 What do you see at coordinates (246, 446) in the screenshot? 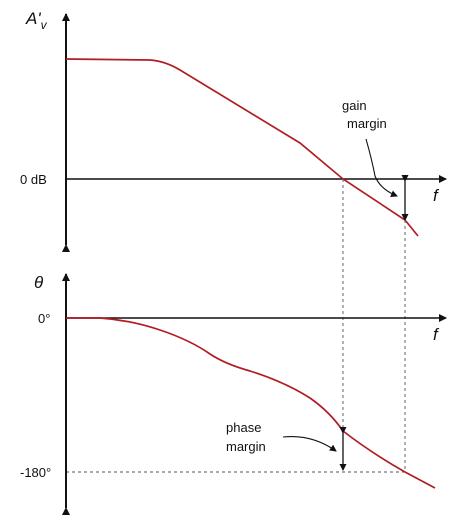
I see `phase-margin-label-line2: margin` at bounding box center [246, 446].